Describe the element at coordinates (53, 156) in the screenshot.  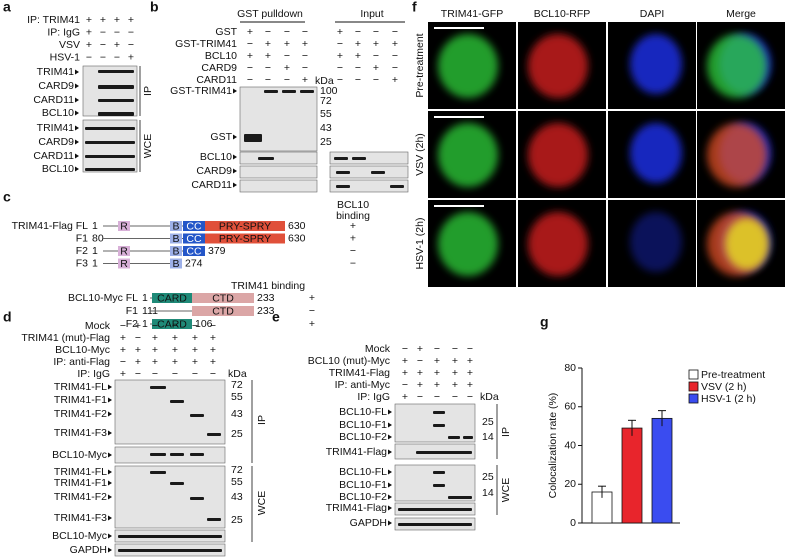
I see `band-label: CARD11` at that location.